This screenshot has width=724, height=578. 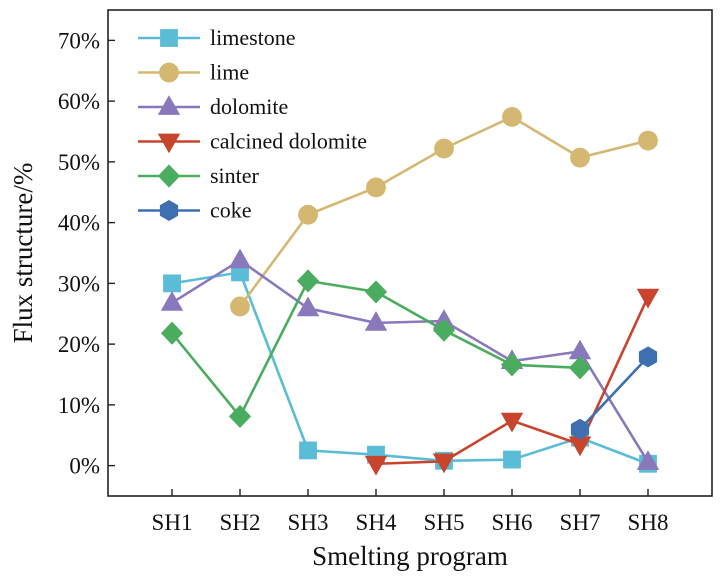 What do you see at coordinates (288, 141) in the screenshot?
I see `legend-label: calcined dolomite` at bounding box center [288, 141].